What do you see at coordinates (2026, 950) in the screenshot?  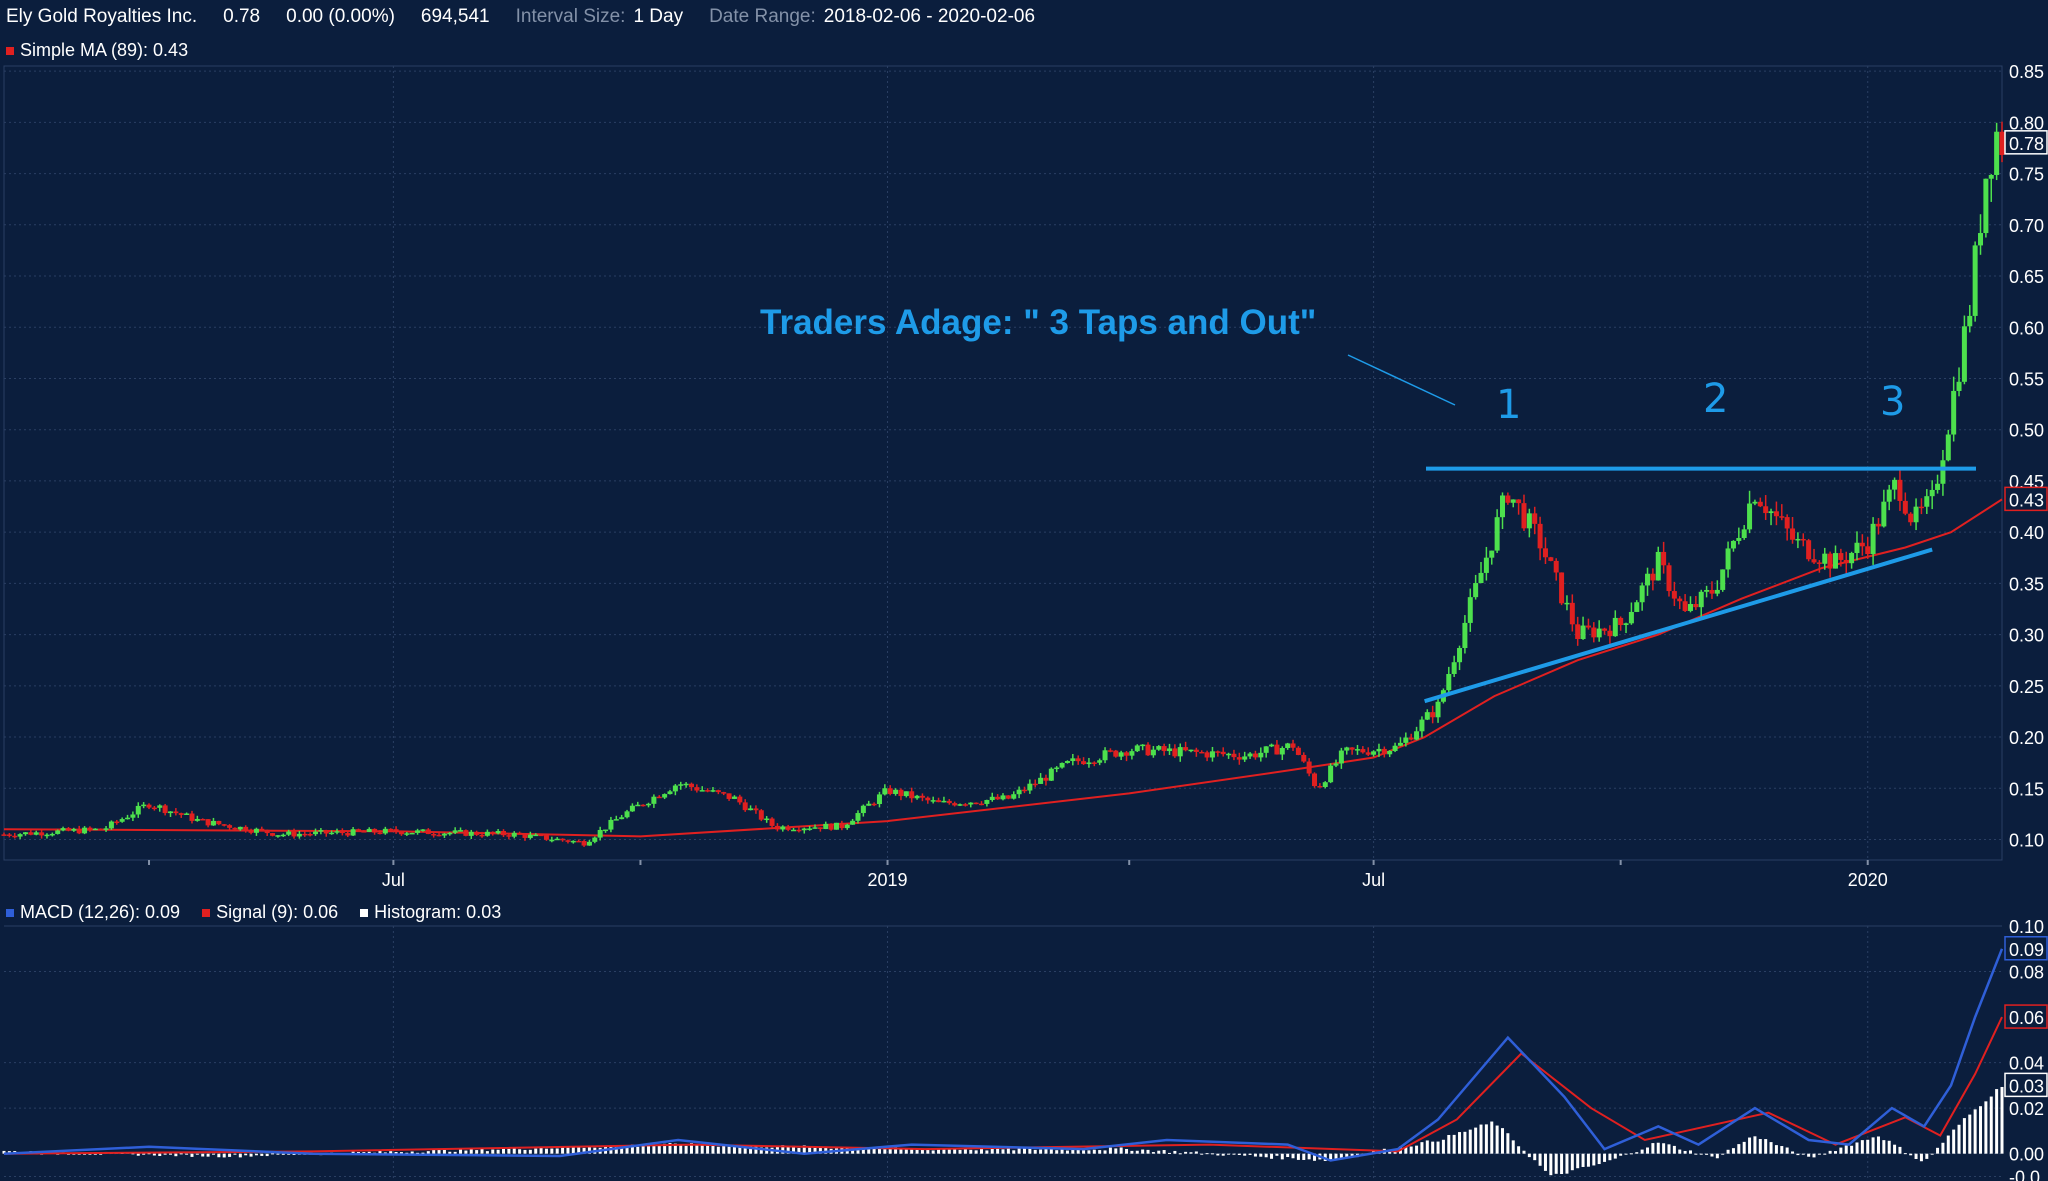 I see `macd-axis-label: 0.09` at bounding box center [2026, 950].